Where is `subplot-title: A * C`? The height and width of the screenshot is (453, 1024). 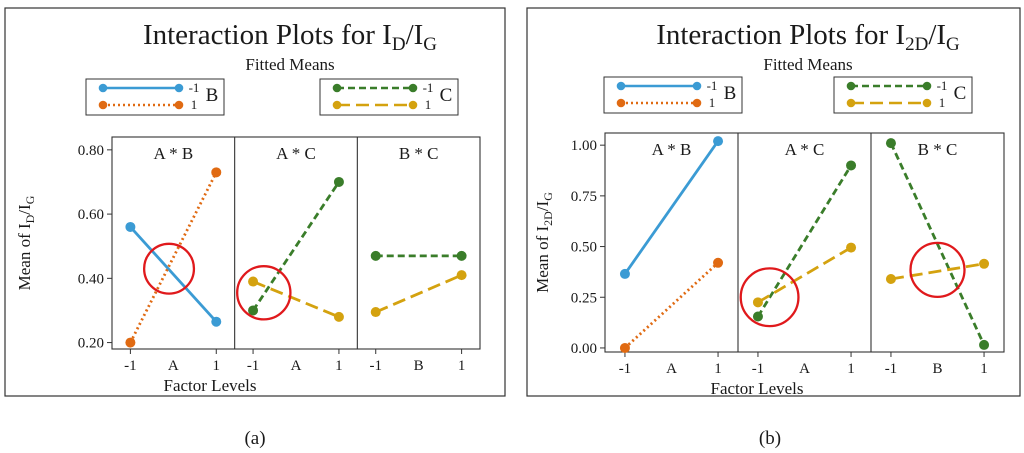 subplot-title: A * C is located at coordinates (296, 153).